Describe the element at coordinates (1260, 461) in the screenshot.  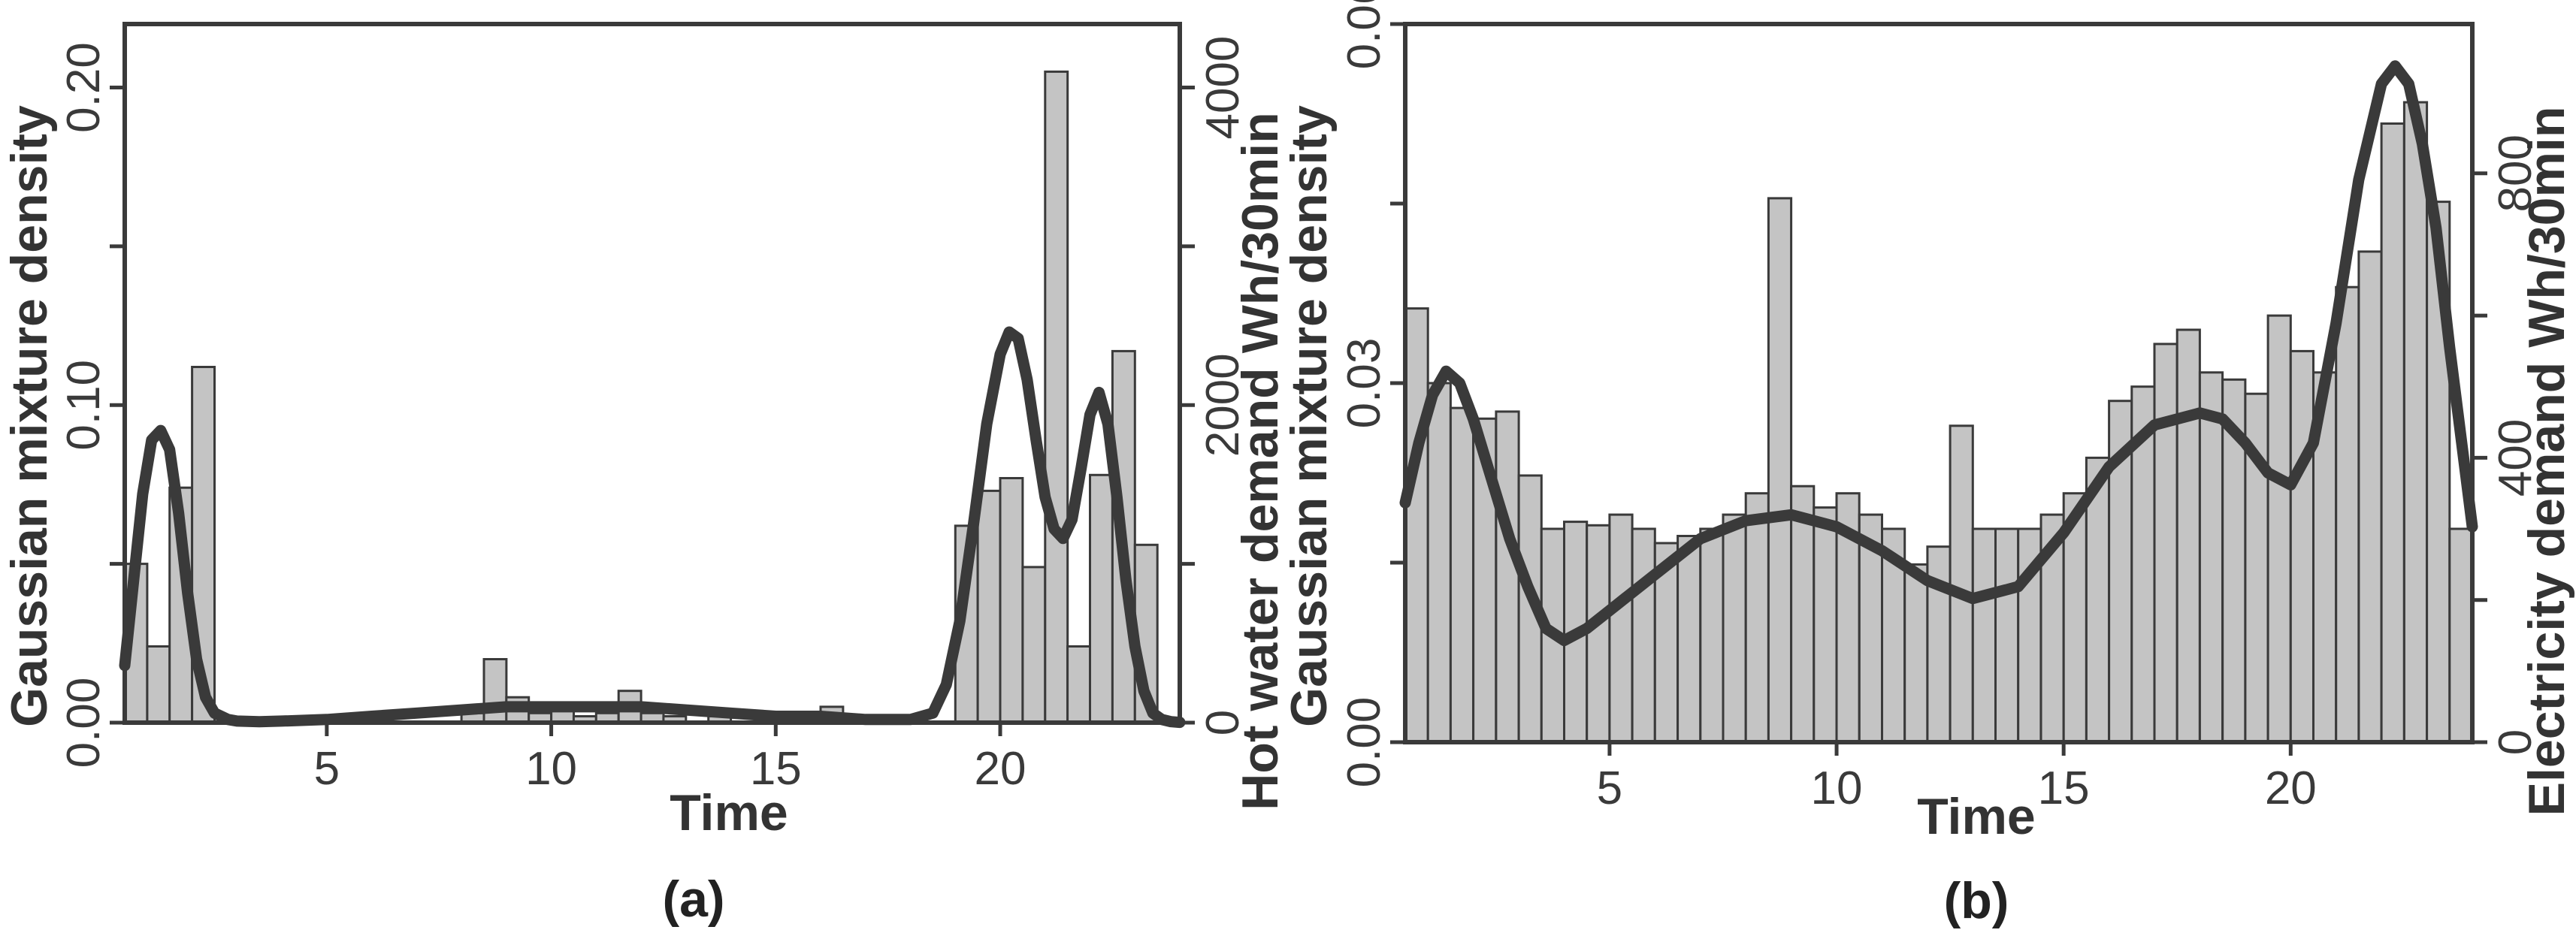
I see `y2-axis-label-a: Hot water demand Wh/30min` at that location.